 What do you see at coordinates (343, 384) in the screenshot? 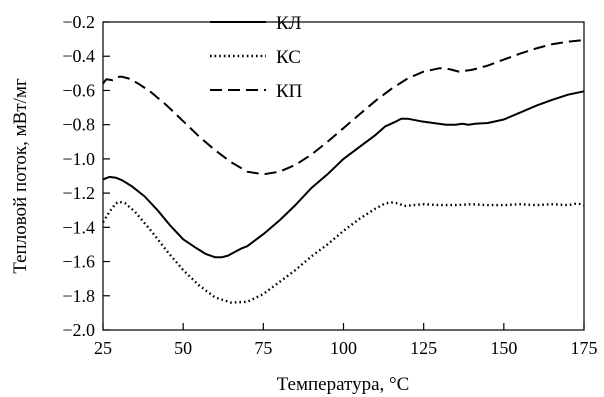
I see `x-axis-title: Температура, °C` at bounding box center [343, 384].